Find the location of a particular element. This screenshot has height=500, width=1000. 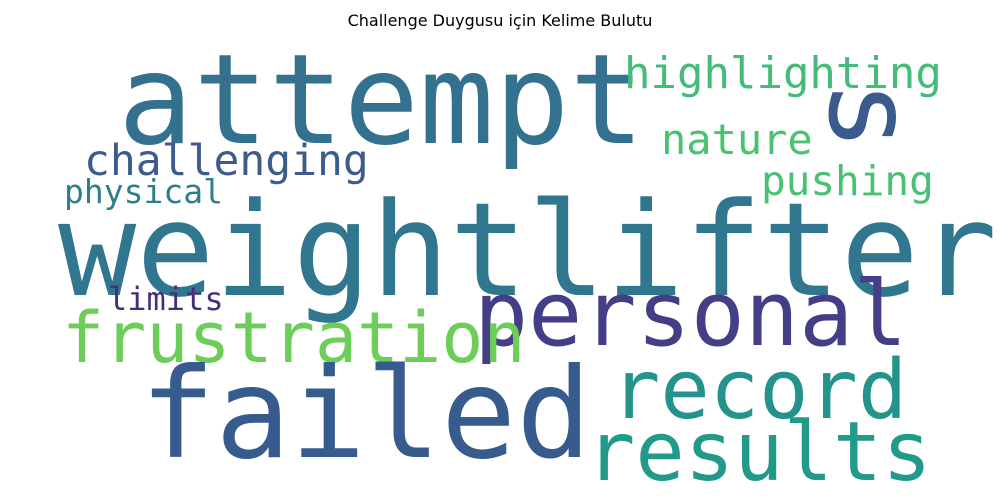

word-challenging: challenging is located at coordinates (226, 161).